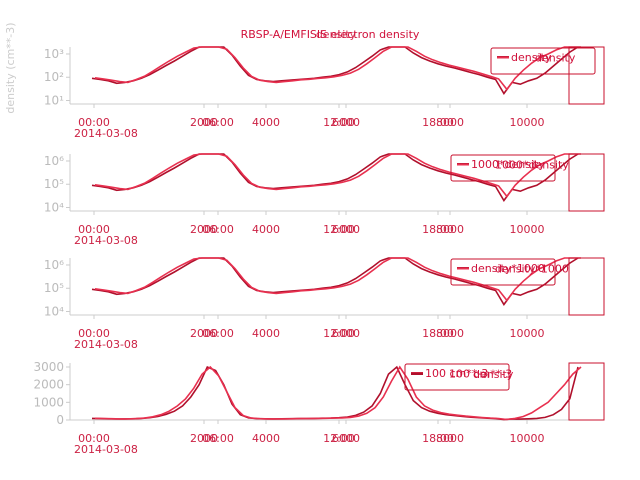 The width and height of the screenshot is (640, 480). What do you see at coordinates (54, 54) in the screenshot?
I see `y-tick-label: 10³` at bounding box center [54, 54].